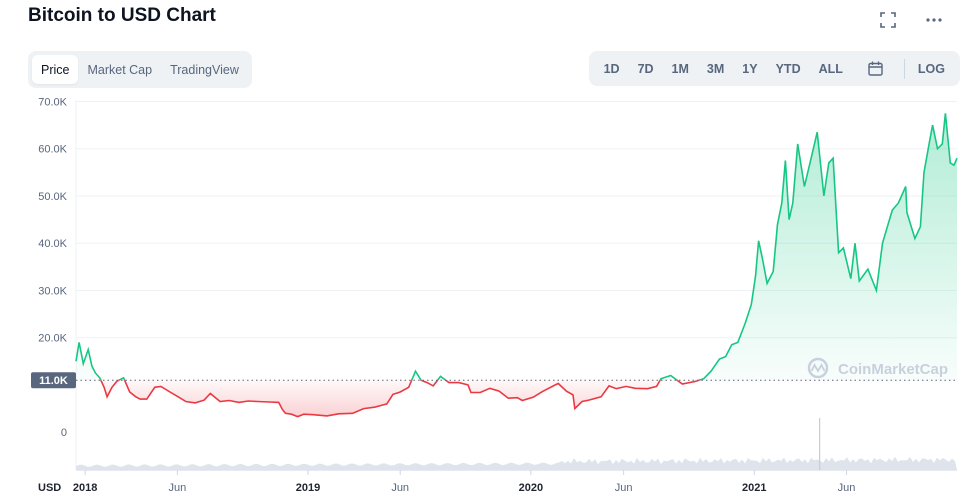 Image resolution: width=974 pixels, height=499 pixels. What do you see at coordinates (754, 488) in the screenshot?
I see `x-tick-label: 2021` at bounding box center [754, 488].